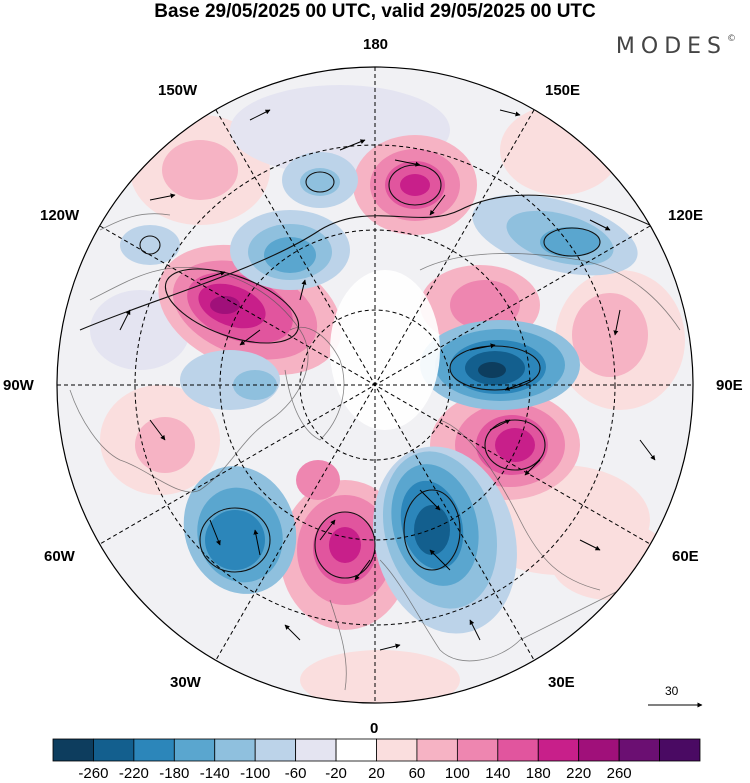 Image resolution: width=750 pixels, height=783 pixels. What do you see at coordinates (133, 773) in the screenshot?
I see `colorbar-tick-label: -220` at bounding box center [133, 773].